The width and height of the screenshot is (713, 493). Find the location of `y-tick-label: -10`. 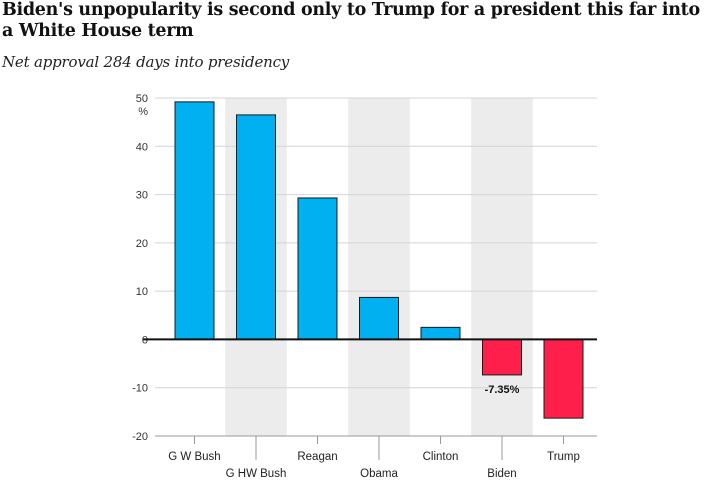

y-tick-label: -10 is located at coordinates (140, 389).